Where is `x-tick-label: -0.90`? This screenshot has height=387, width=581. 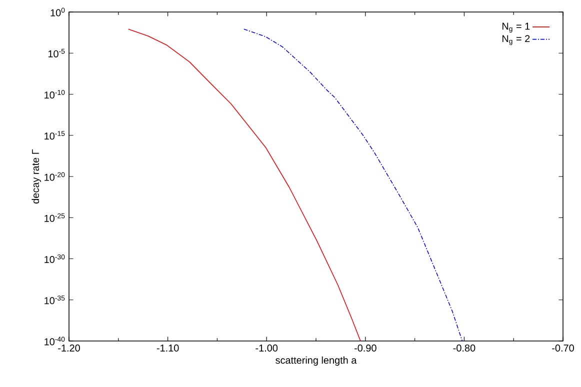
x-tick-label: -0.90 is located at coordinates (365, 348).